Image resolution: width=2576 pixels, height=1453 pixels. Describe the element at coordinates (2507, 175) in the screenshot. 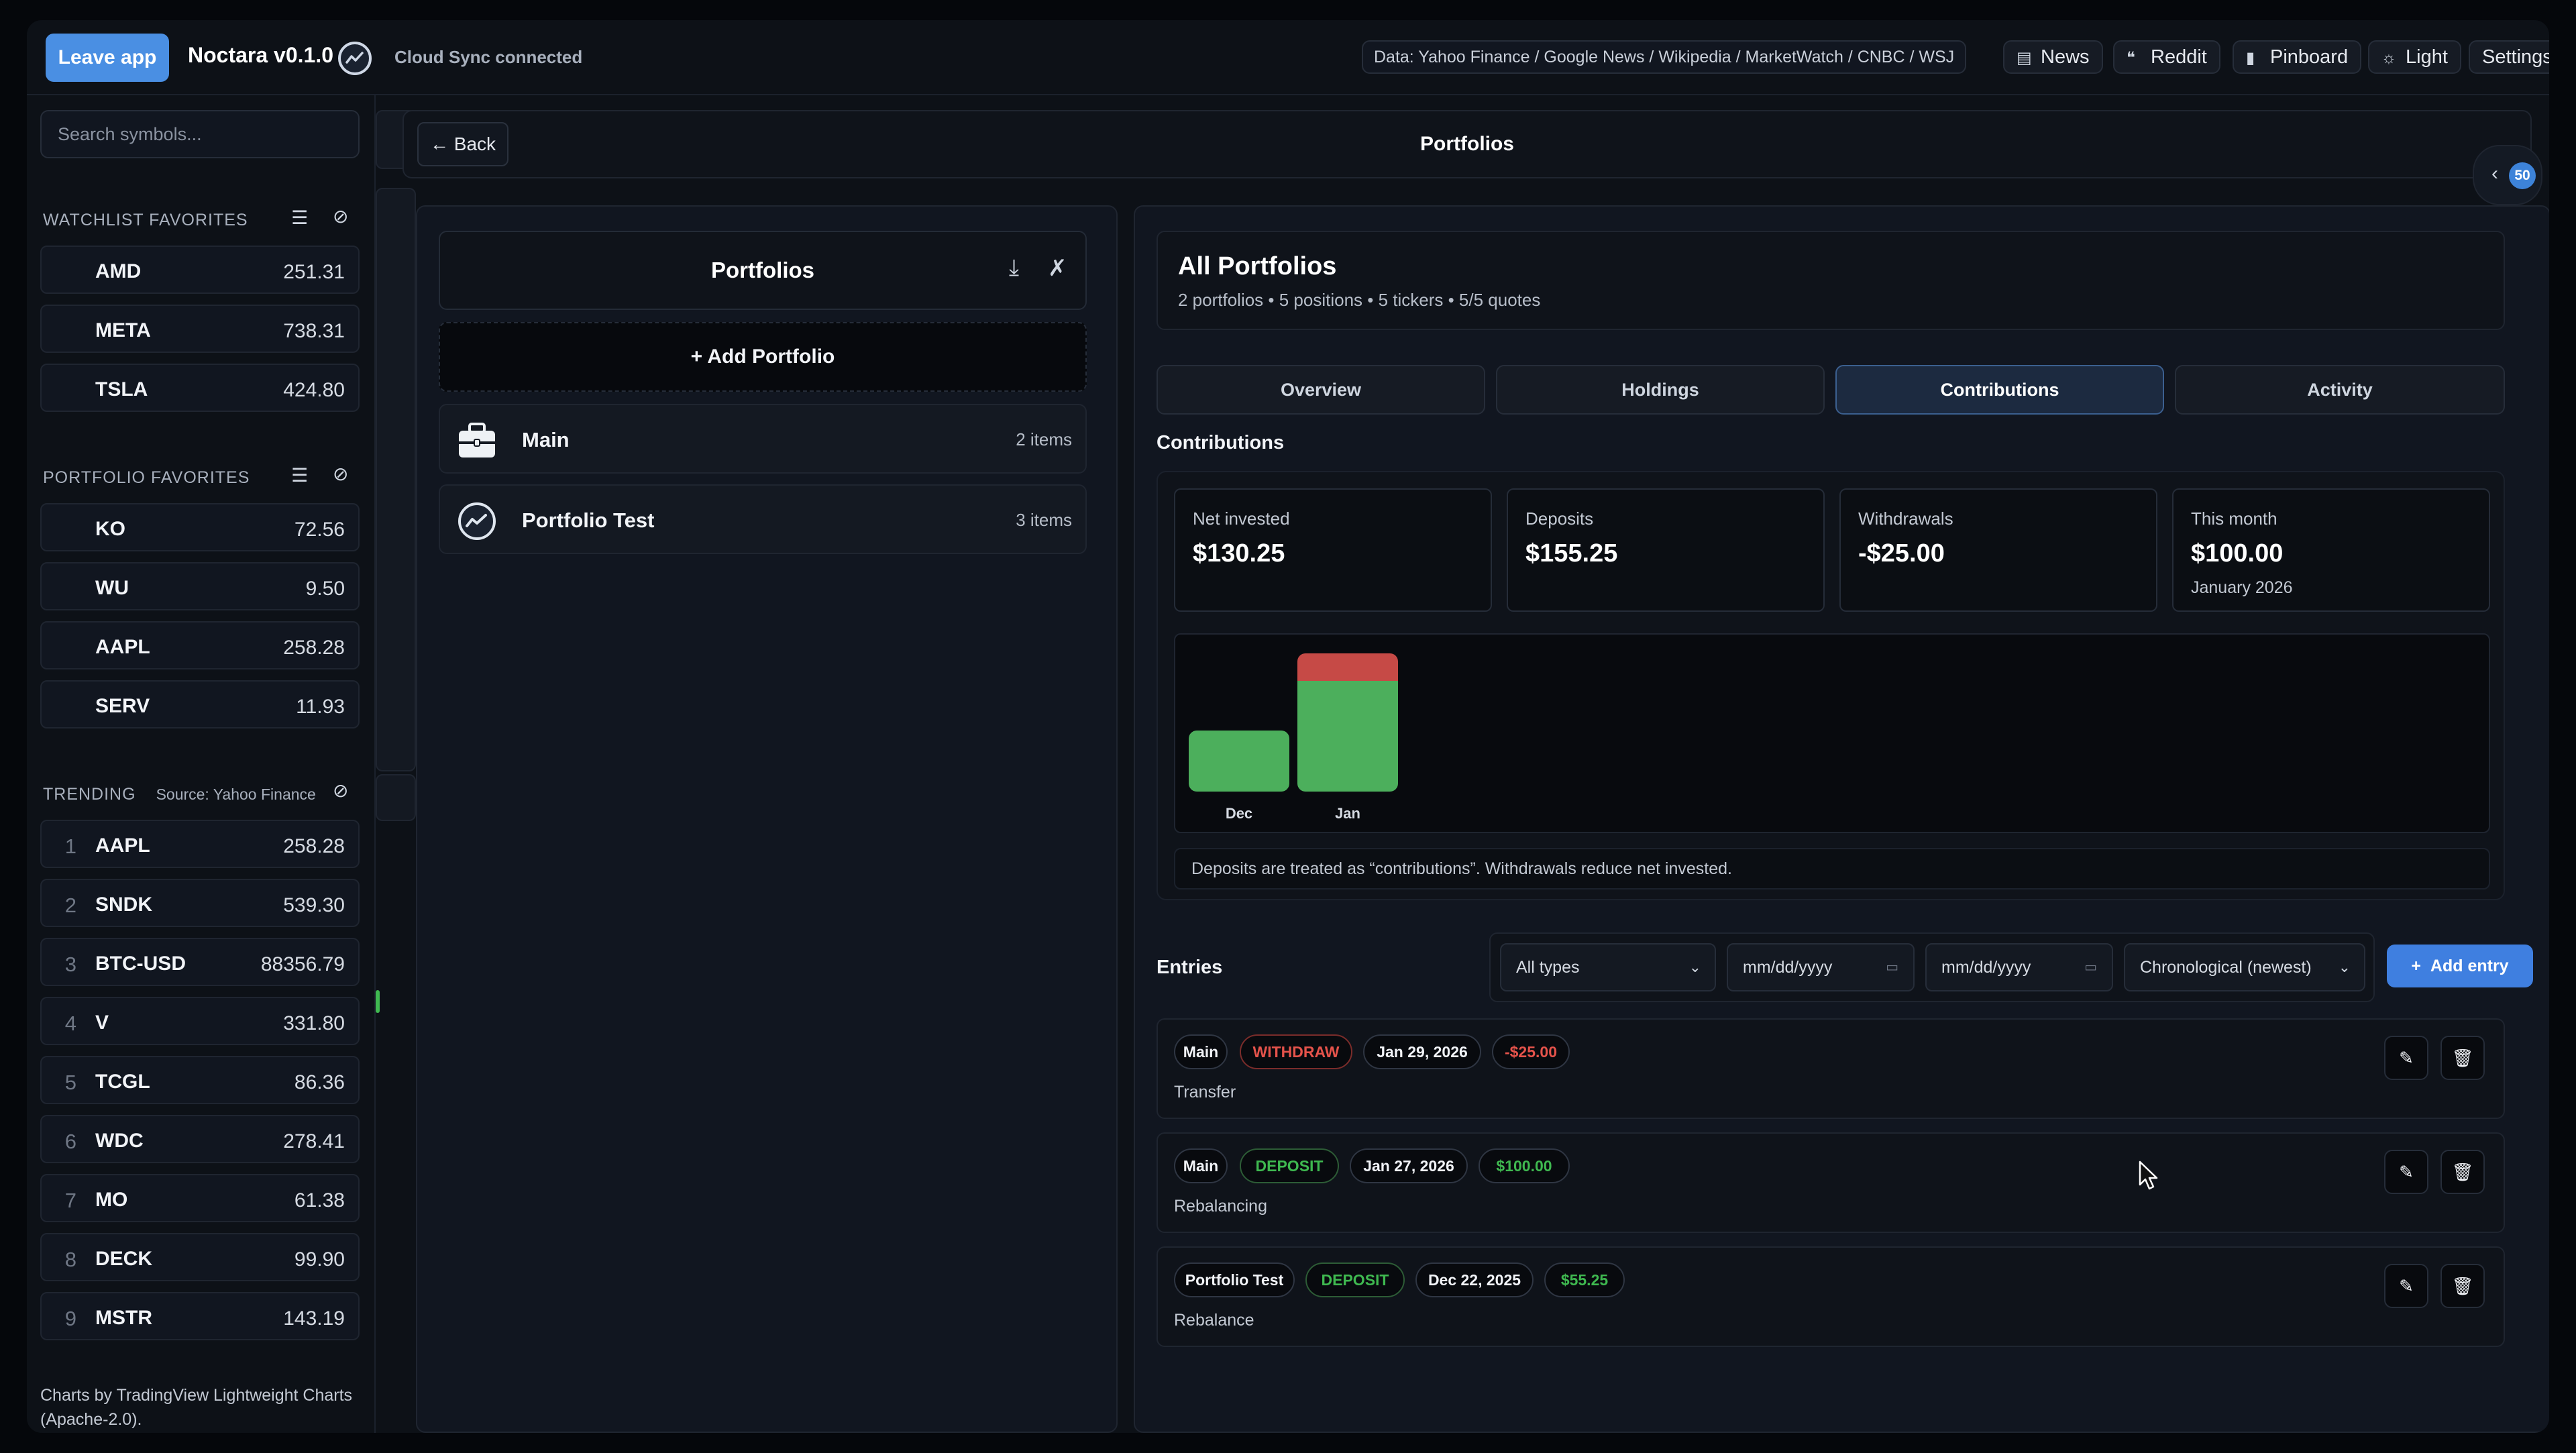

I see `collapse-panel-button: ‹ 50` at that location.